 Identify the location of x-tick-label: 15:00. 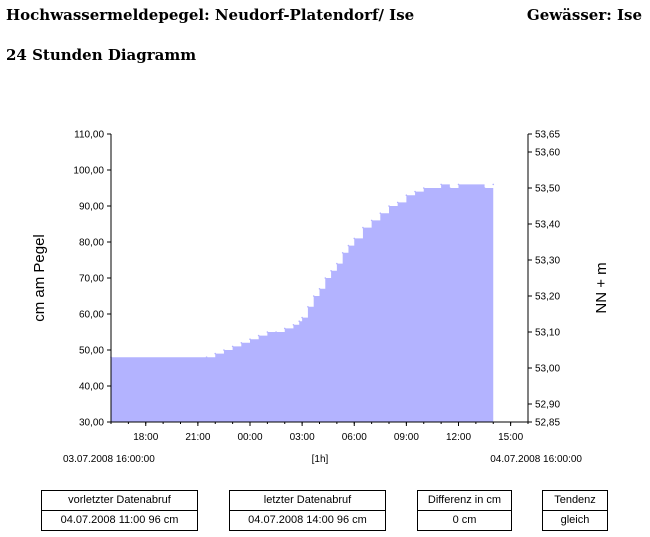
(510, 437).